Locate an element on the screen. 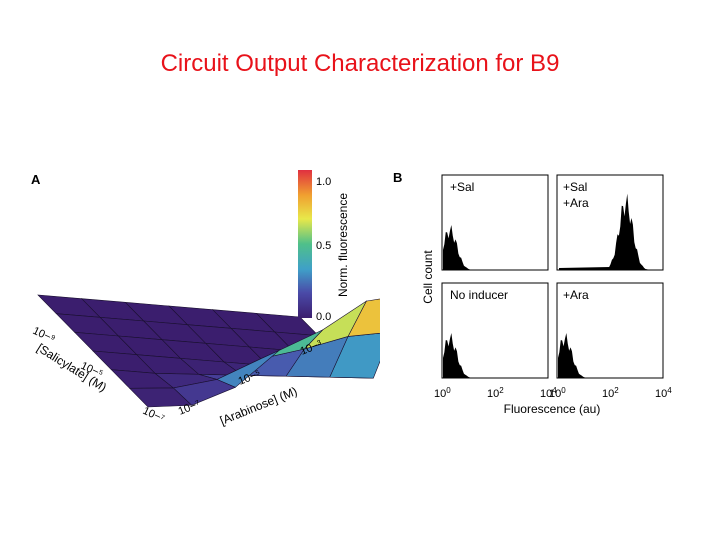  hist-x-tick-1-2: 10⁴ is located at coordinates (663, 393).